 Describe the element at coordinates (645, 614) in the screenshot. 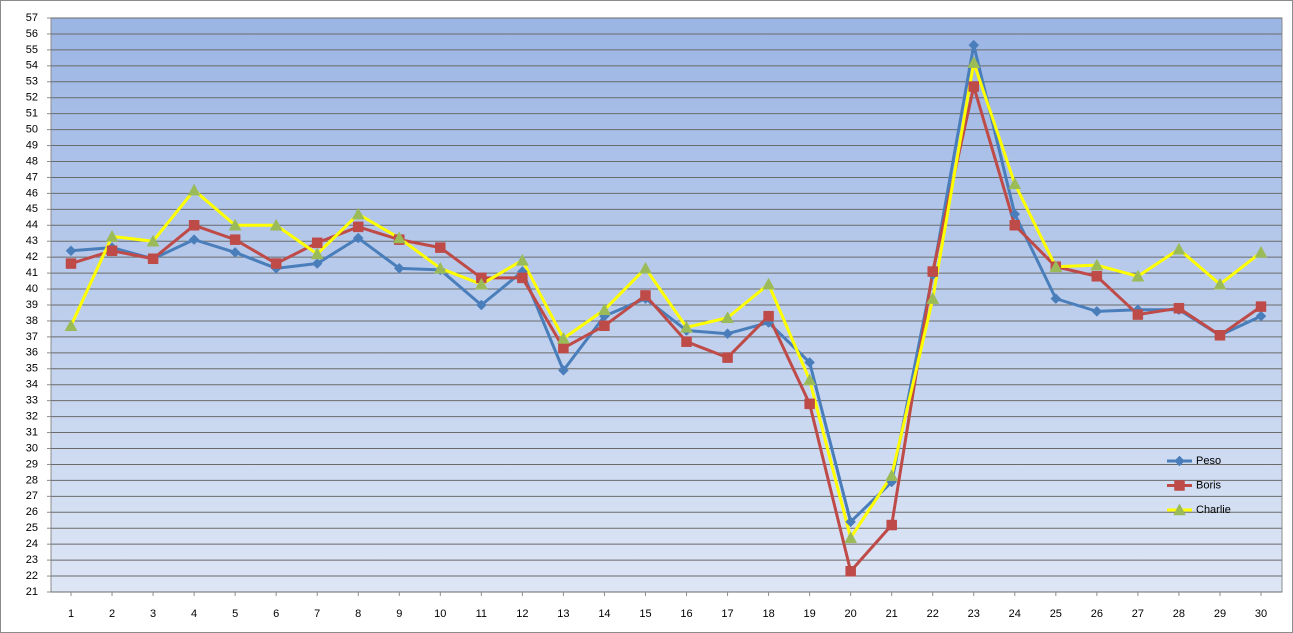

I see `x-tick-label: 15` at that location.